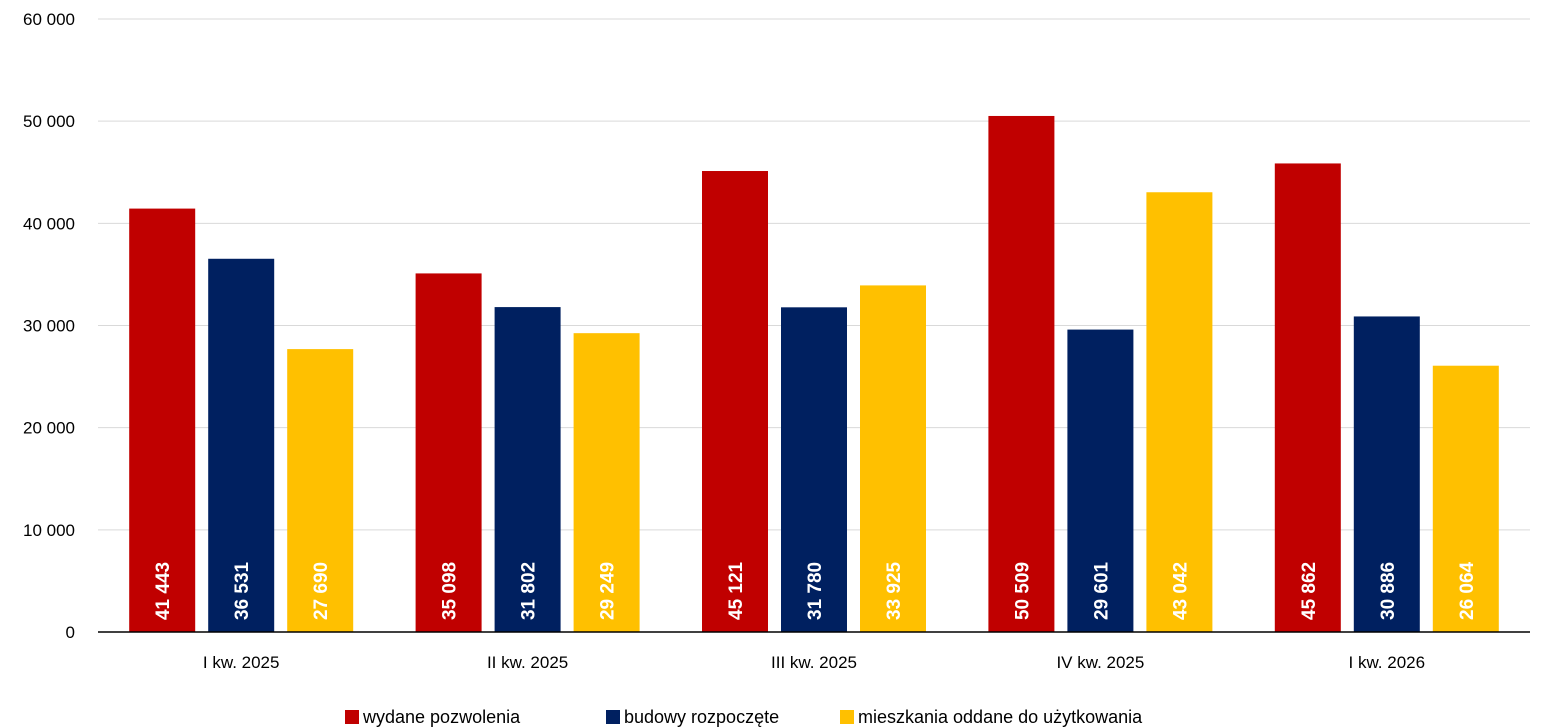 The width and height of the screenshot is (1541, 727). Describe the element at coordinates (1101, 590) in the screenshot. I see `bar-value-label: 29 601` at that location.